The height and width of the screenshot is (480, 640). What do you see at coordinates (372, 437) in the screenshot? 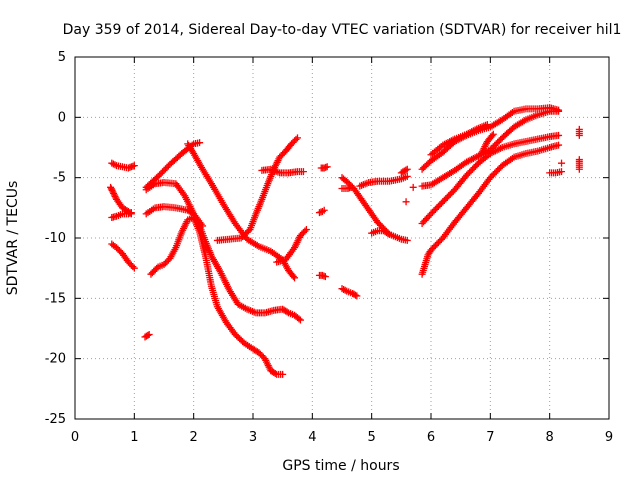
I see `x-tick-label: 5` at bounding box center [372, 437].